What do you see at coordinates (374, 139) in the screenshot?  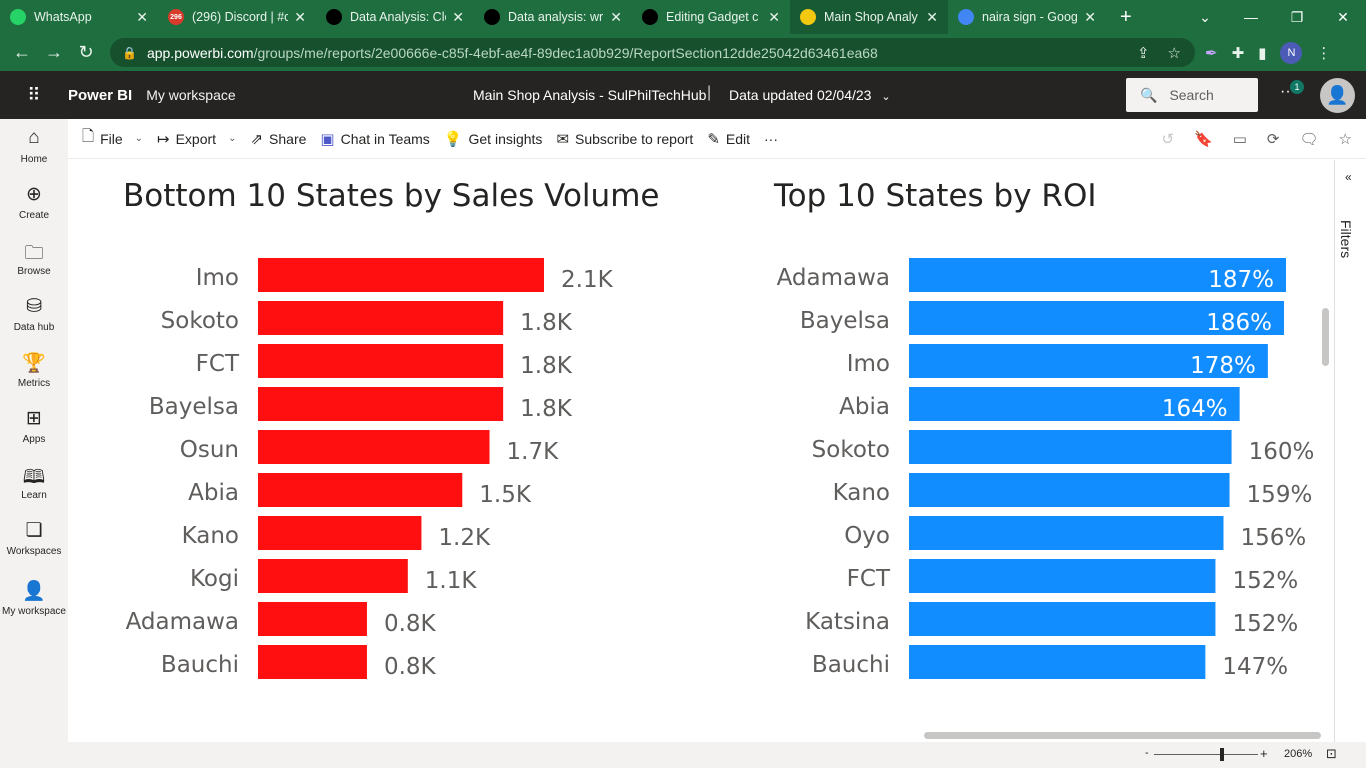 I see `chat-in-teams-button: ▣ Chat in Teams` at bounding box center [374, 139].